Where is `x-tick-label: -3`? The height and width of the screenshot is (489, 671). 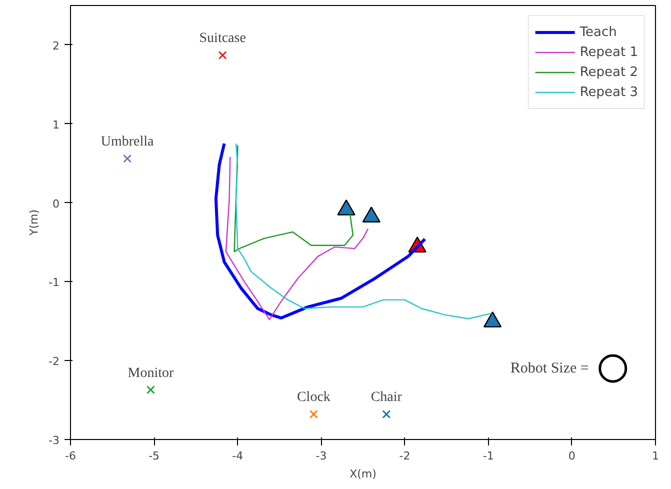 x-tick-label: -3 is located at coordinates (321, 456).